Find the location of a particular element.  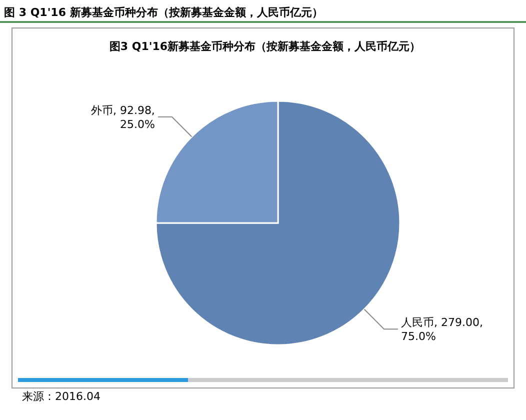

chart-subtitle: 图3 Q1'16新募基金币种分布（按新募基金金额，人民币亿元） is located at coordinates (265, 46).